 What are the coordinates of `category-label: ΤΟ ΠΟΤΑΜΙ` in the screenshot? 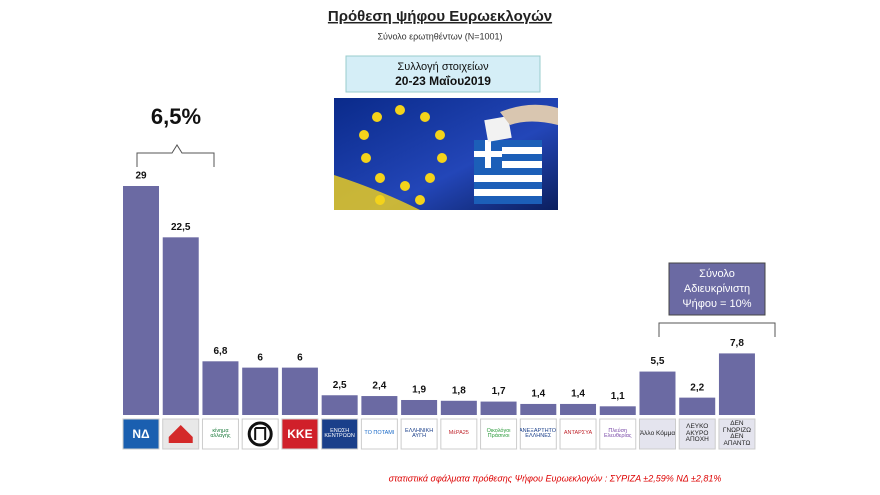 It's located at (379, 433).